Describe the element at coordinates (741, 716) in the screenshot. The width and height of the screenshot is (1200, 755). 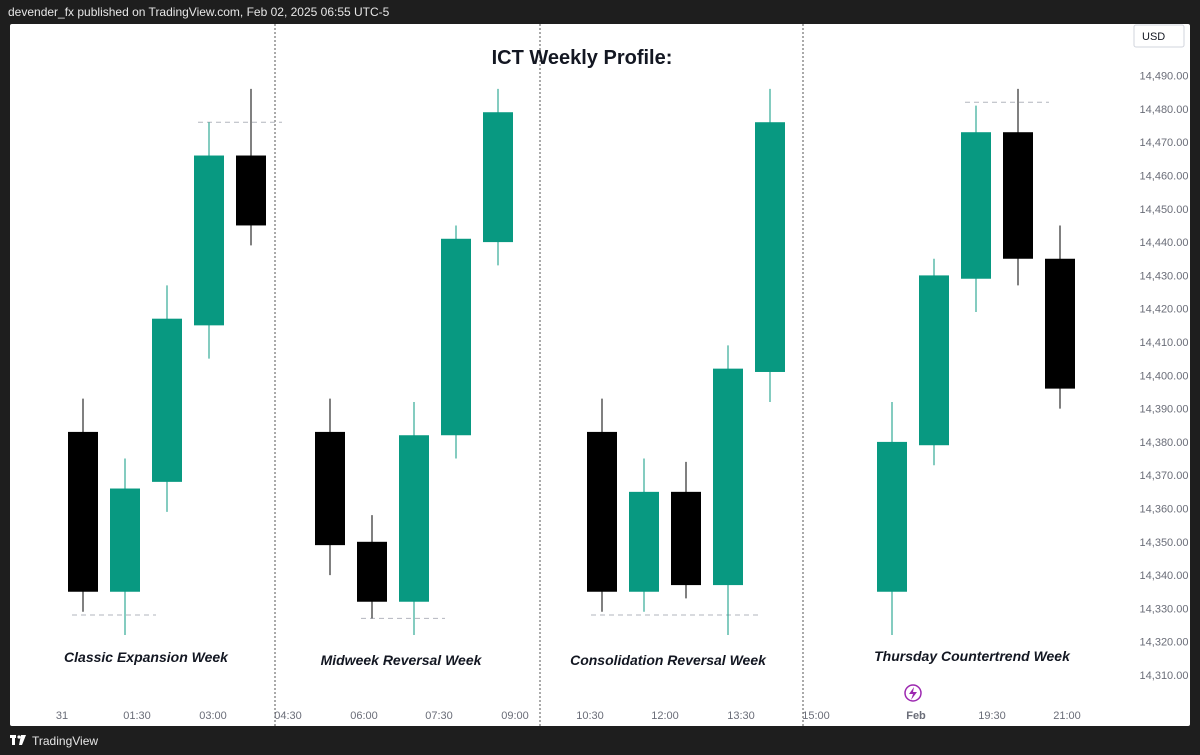
I see `time-tick-label: 13:30` at that location.